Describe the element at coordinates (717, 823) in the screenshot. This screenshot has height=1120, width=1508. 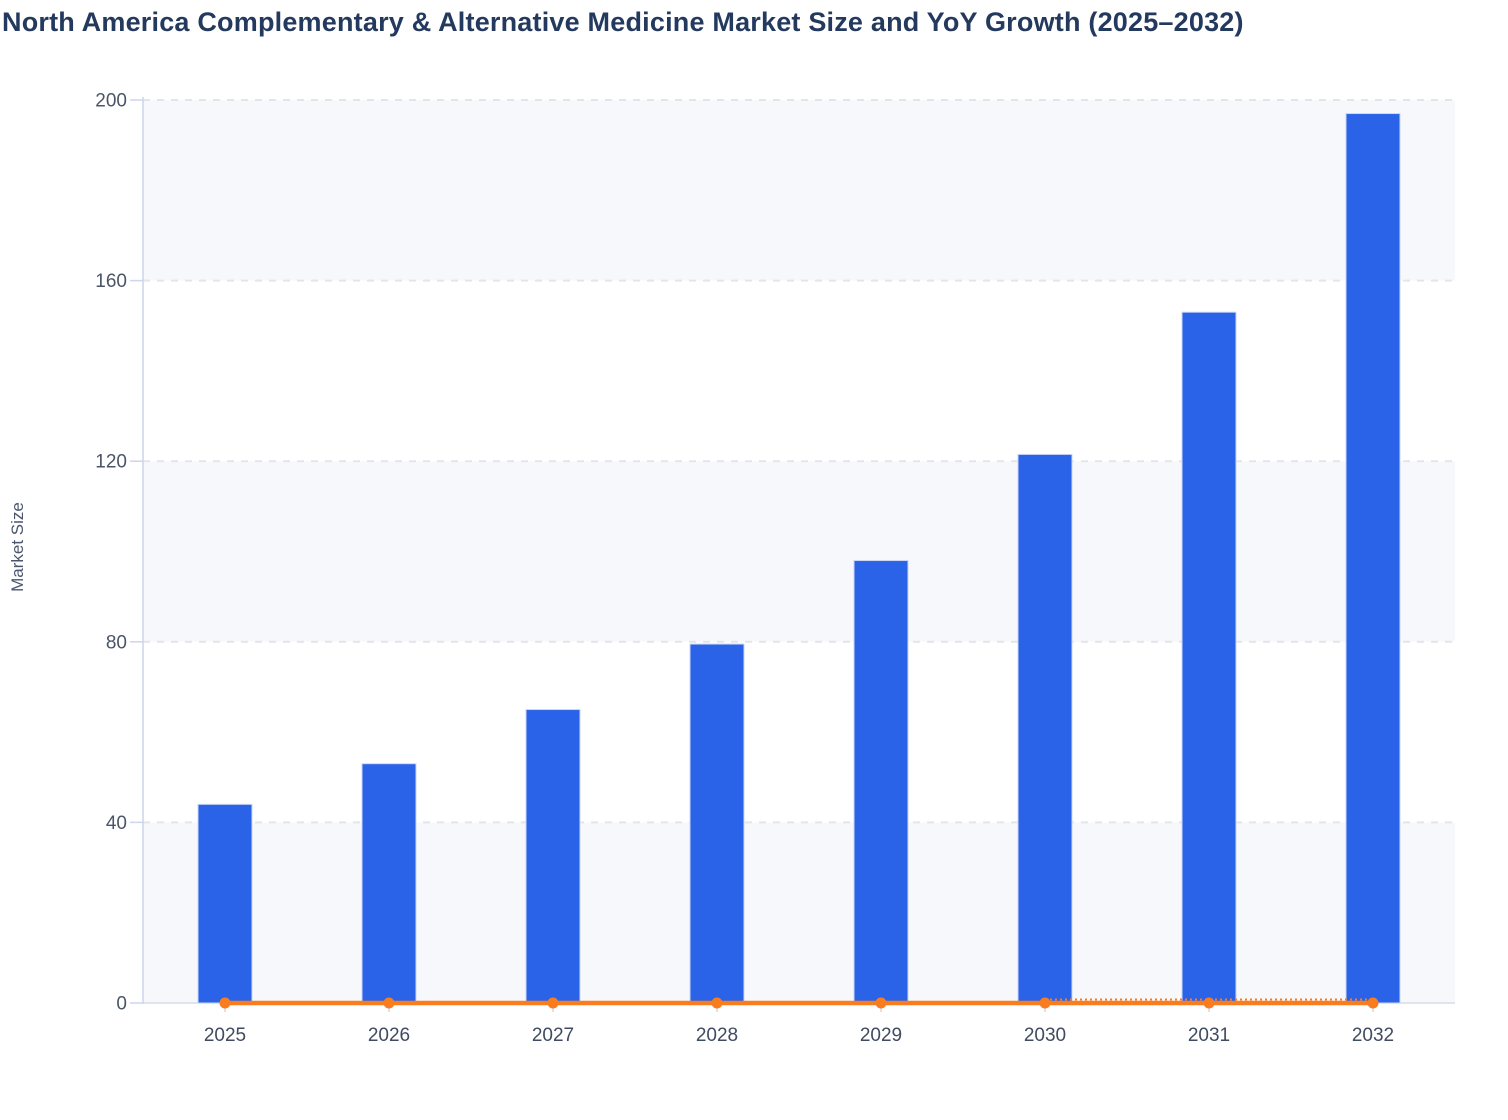
I see `bar-2028` at that location.